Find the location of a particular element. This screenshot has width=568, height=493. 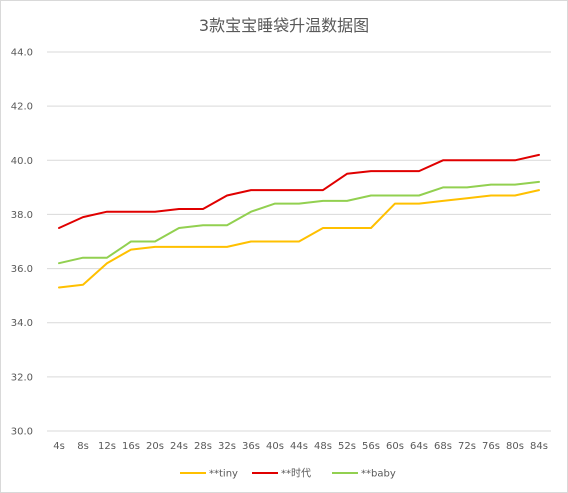

x-tick-label: 76s is located at coordinates (491, 446).